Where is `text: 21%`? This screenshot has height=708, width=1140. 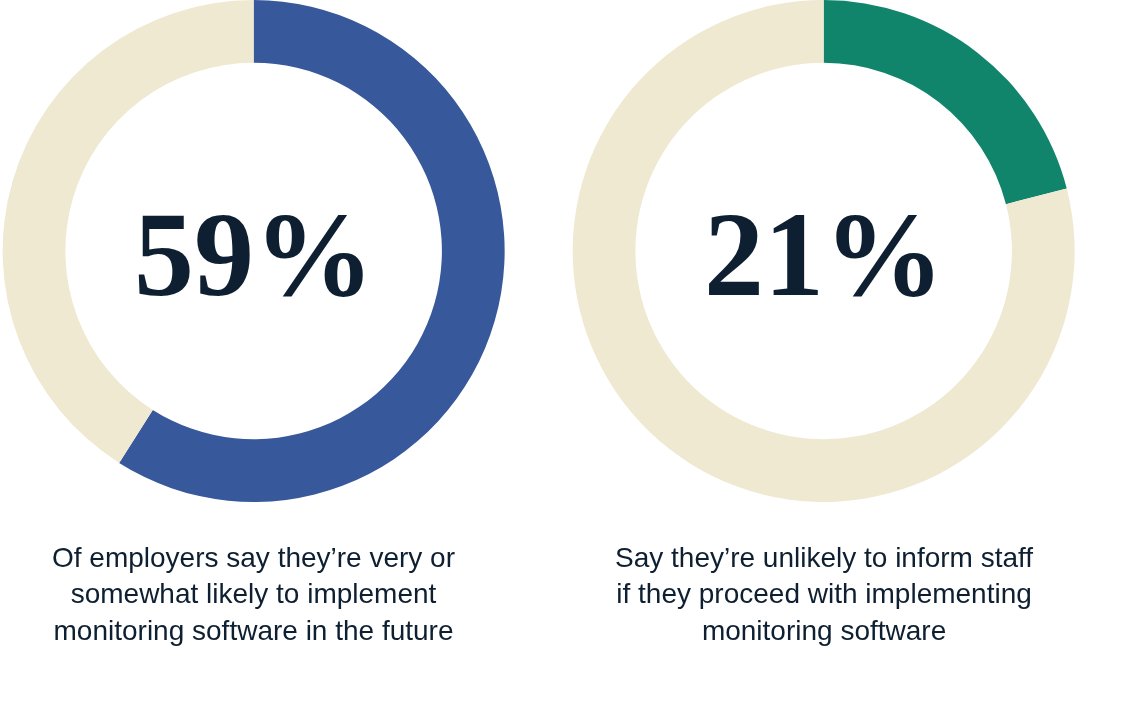
text: 21% is located at coordinates (824, 254).